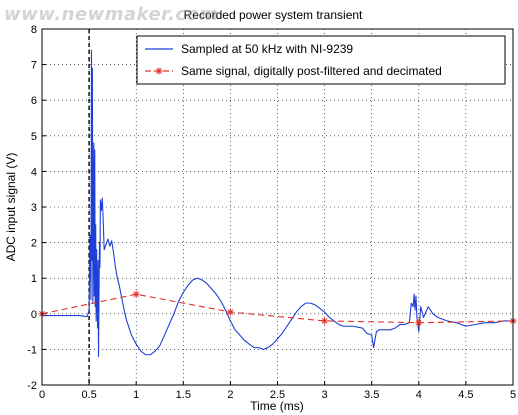 The width and height of the screenshot is (518, 415). Describe the element at coordinates (34, 279) in the screenshot. I see `y-tick-label: 1` at that location.